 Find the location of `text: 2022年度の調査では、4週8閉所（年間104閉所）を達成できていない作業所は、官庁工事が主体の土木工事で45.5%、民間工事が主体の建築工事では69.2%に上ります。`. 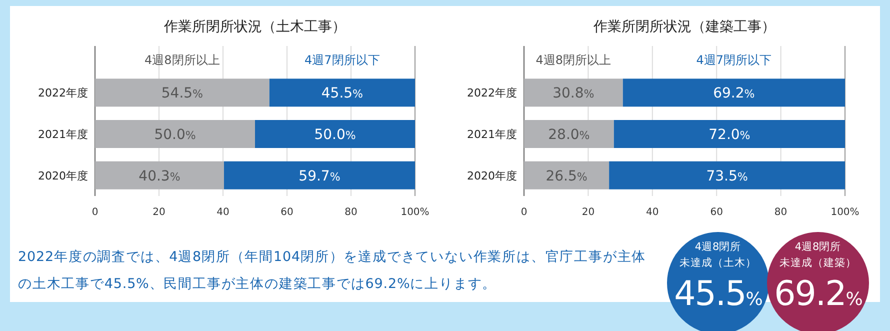

text: 2022年度の調査では、4週8閉所（年間104閉所）を達成できていない作業所は、官庁工事が主体の土木工事で45.5%、民間工事が主体の建築工事では69.2%に上ります。 is located at coordinates (333, 271).